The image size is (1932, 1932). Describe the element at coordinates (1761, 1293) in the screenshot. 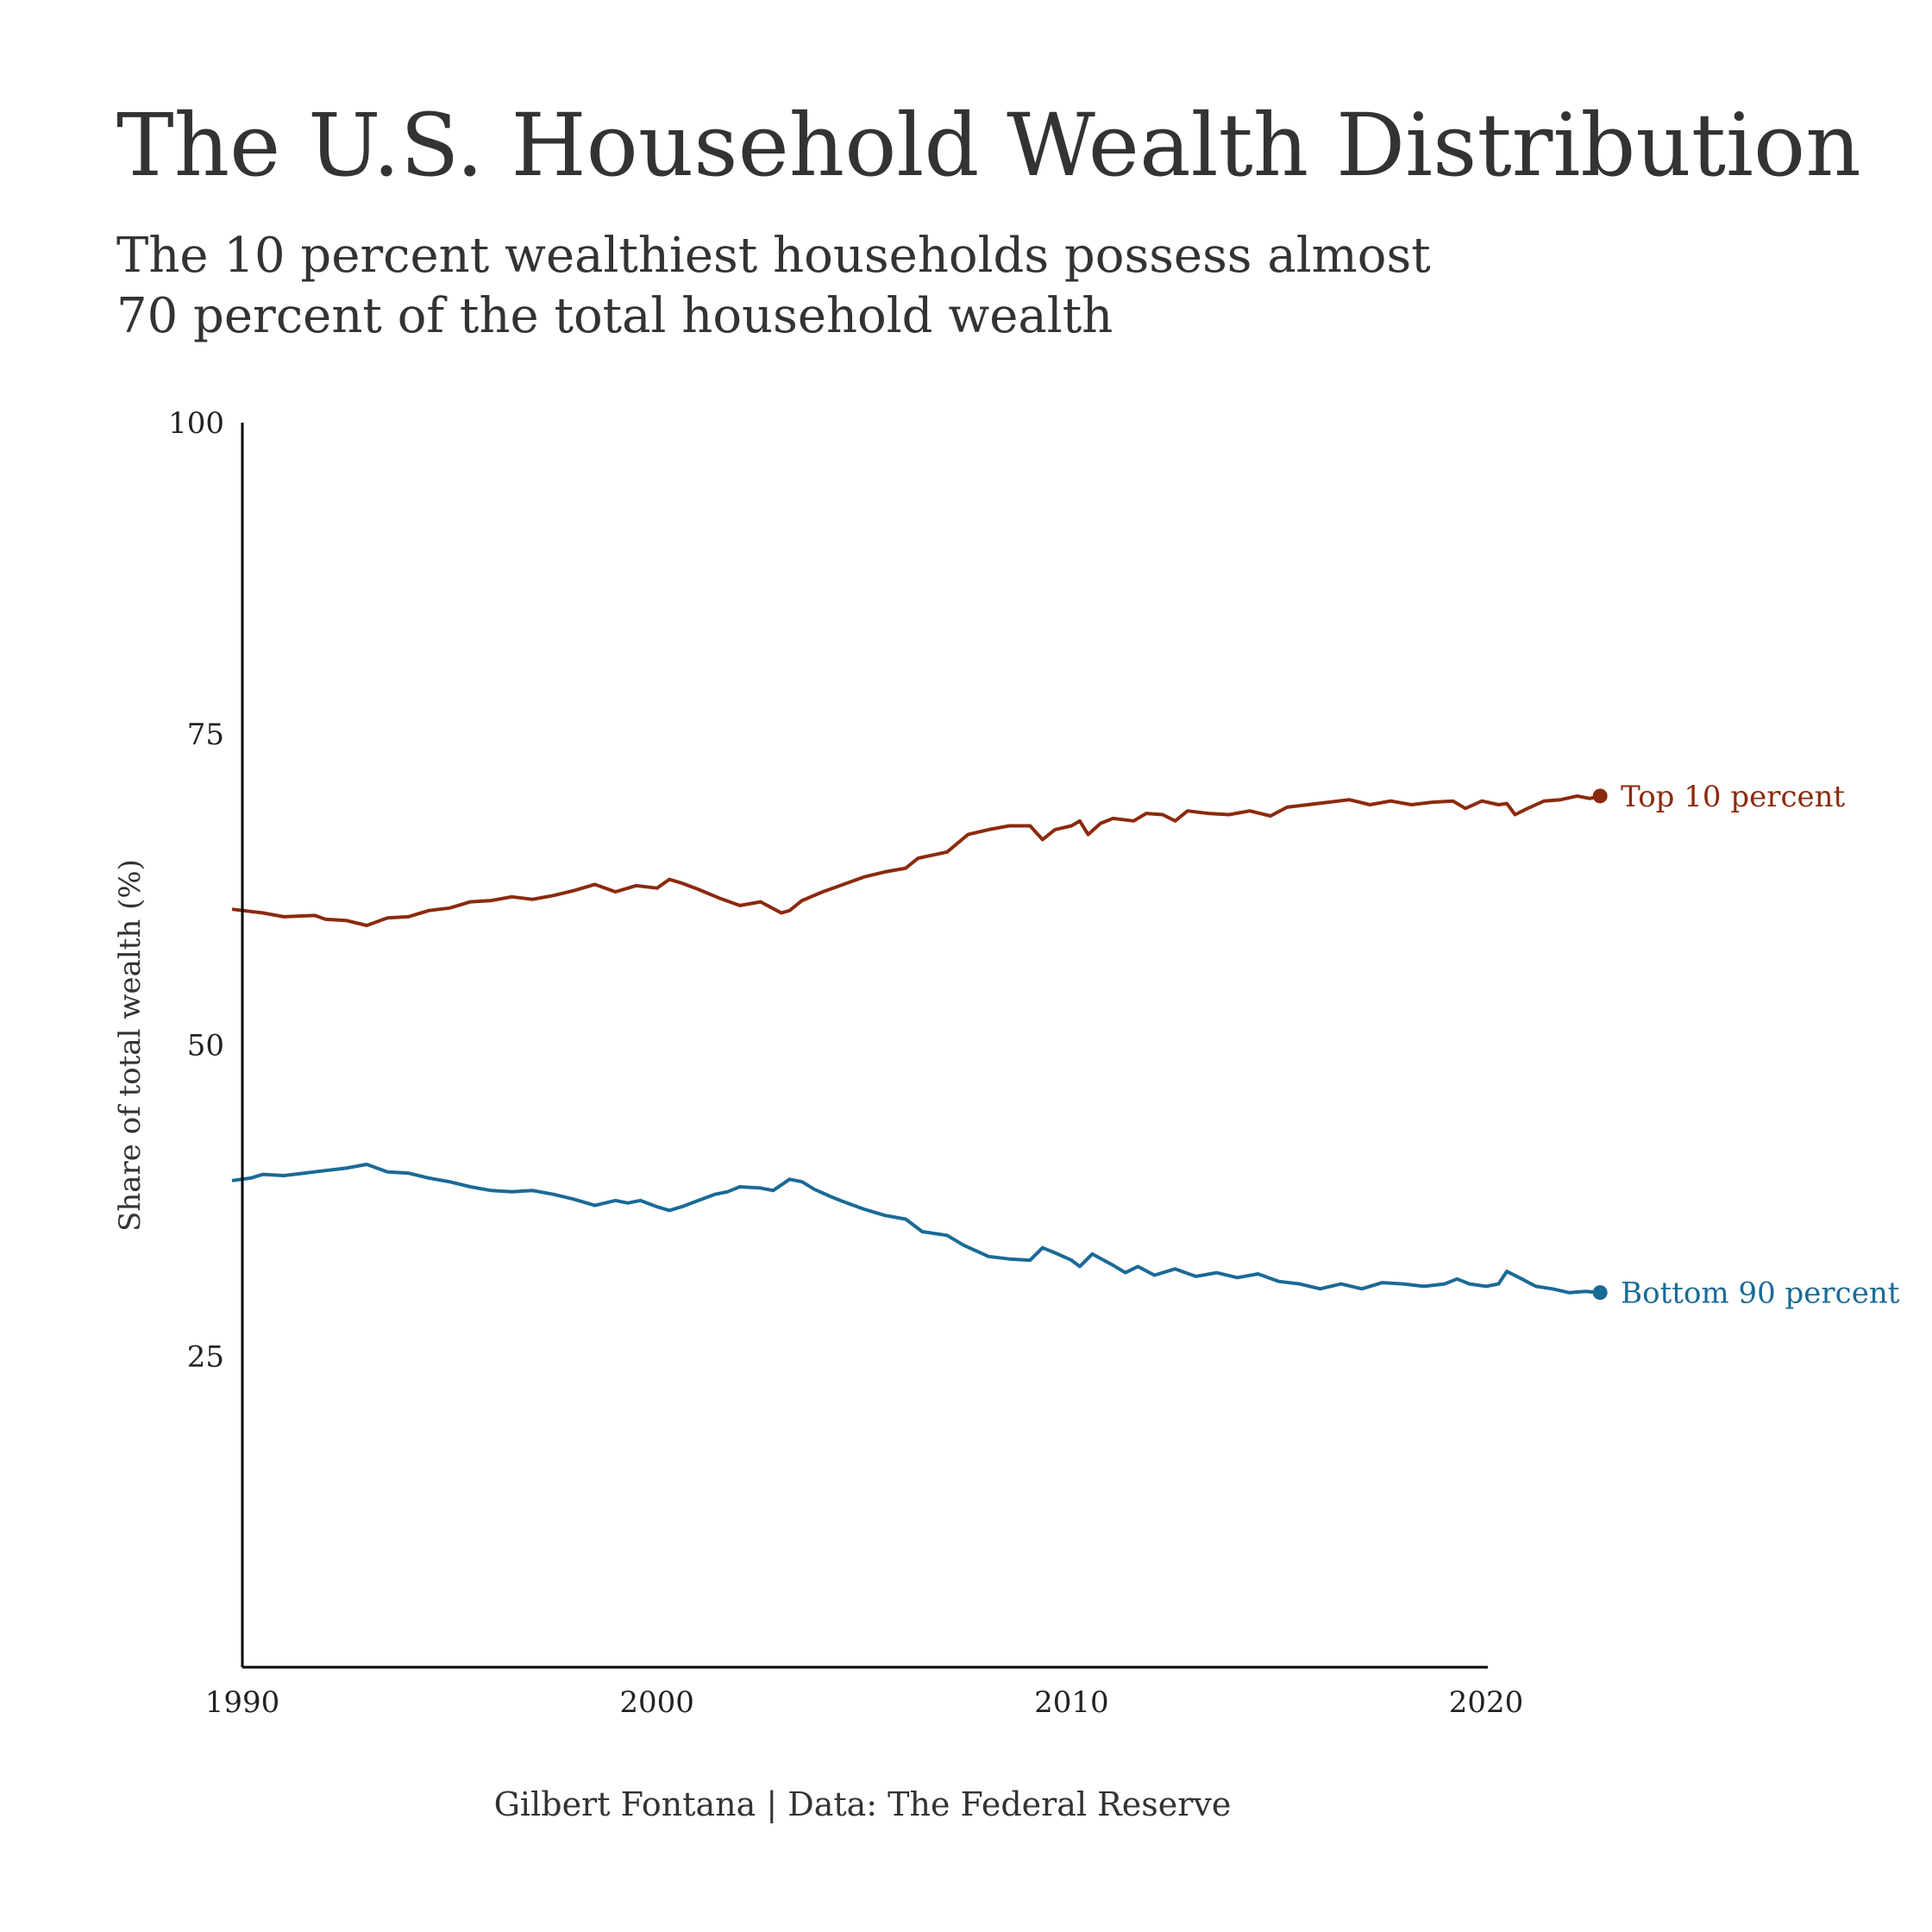

I see `series-end-label: Bottom 90 percent` at that location.